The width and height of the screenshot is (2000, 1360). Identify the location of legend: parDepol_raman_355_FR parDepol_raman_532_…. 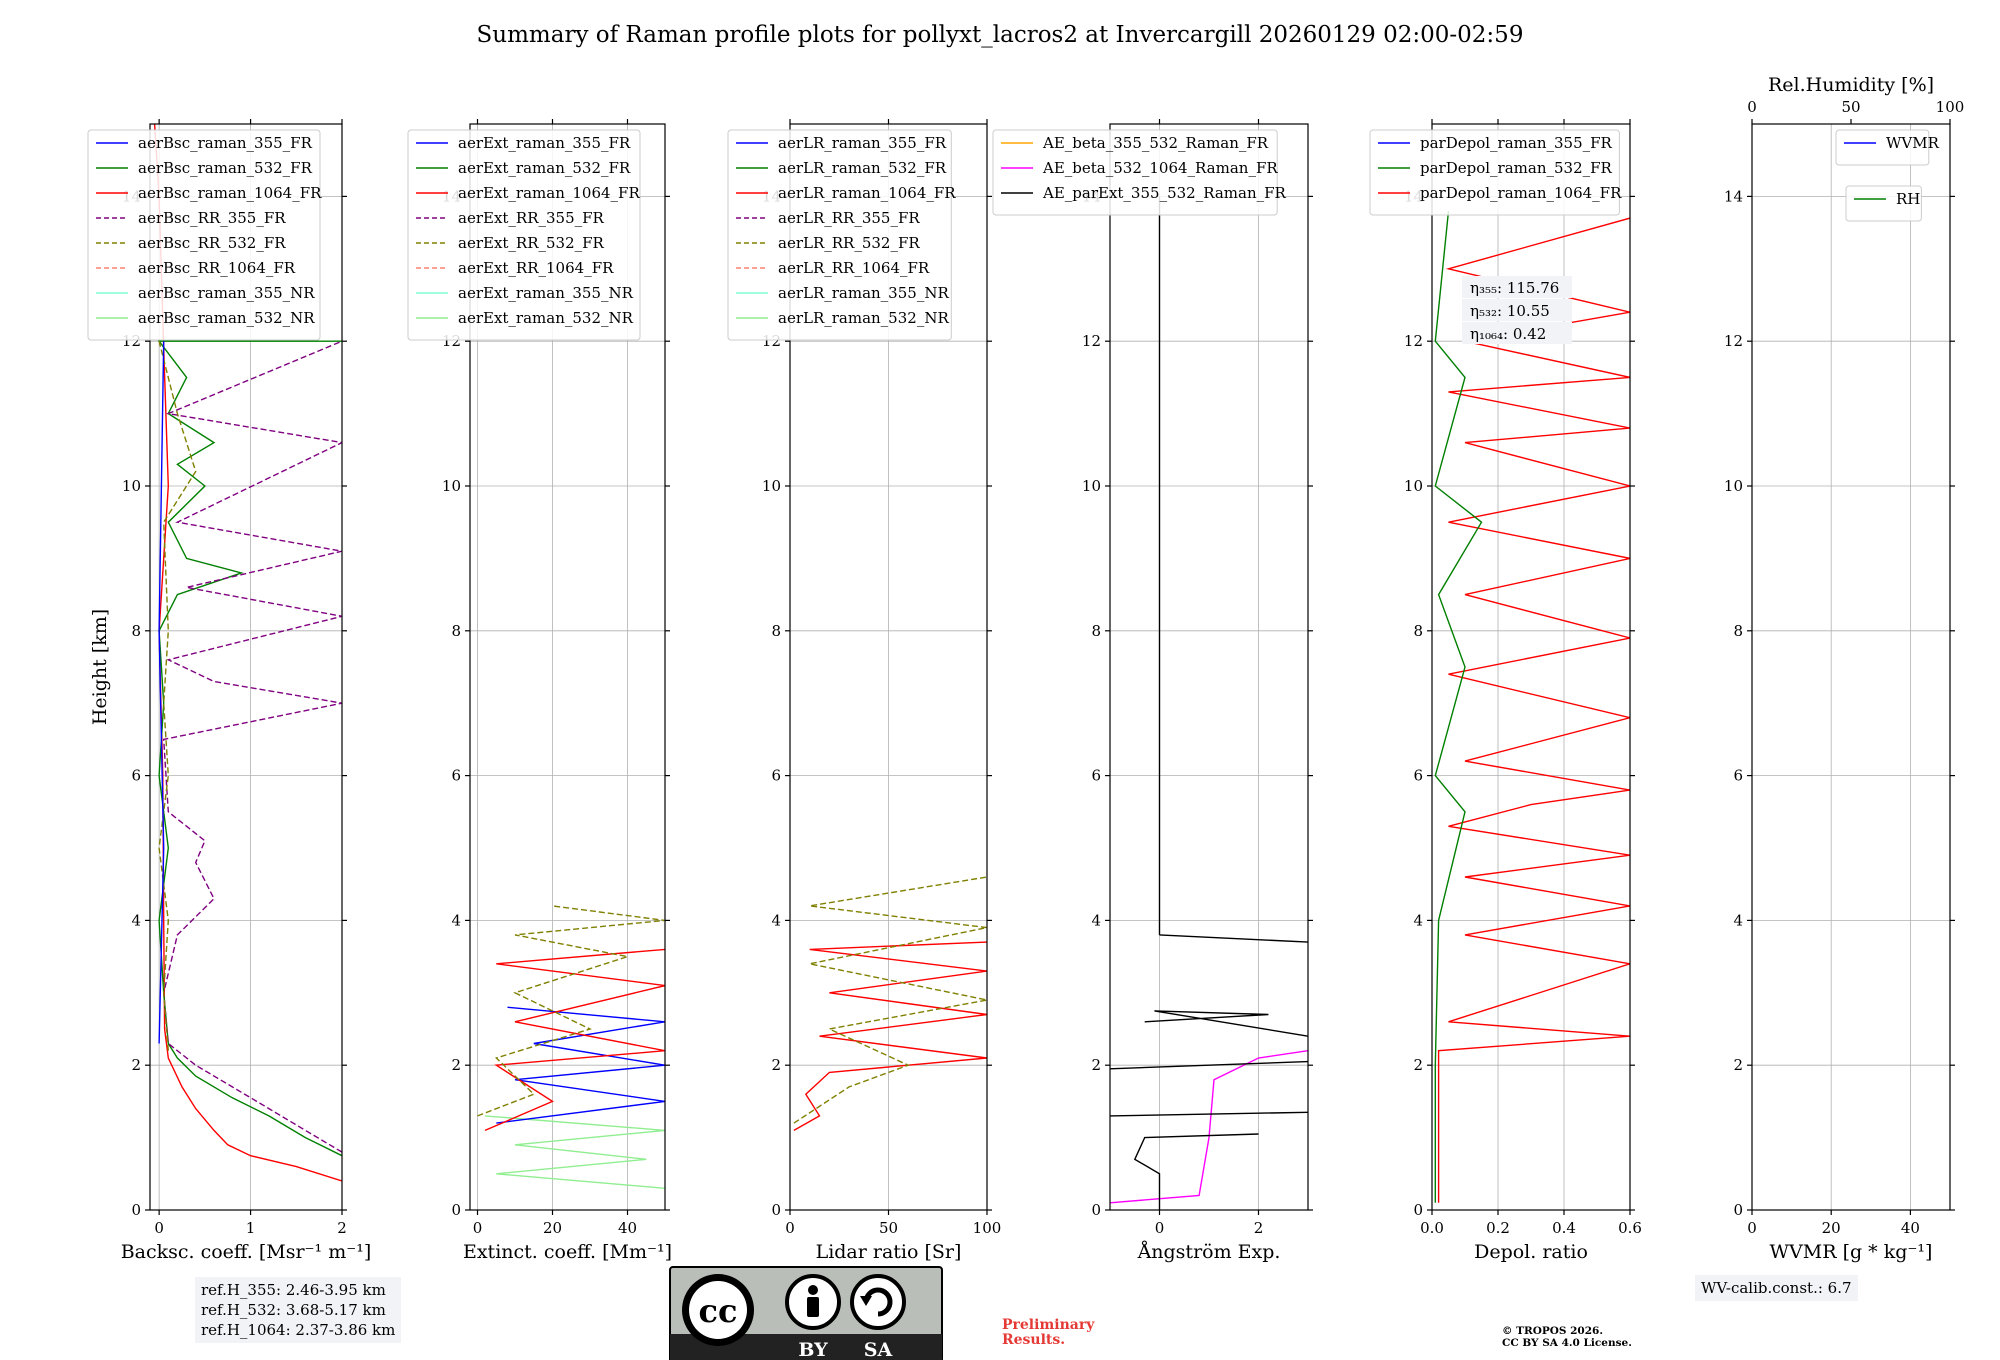
(1495, 172).